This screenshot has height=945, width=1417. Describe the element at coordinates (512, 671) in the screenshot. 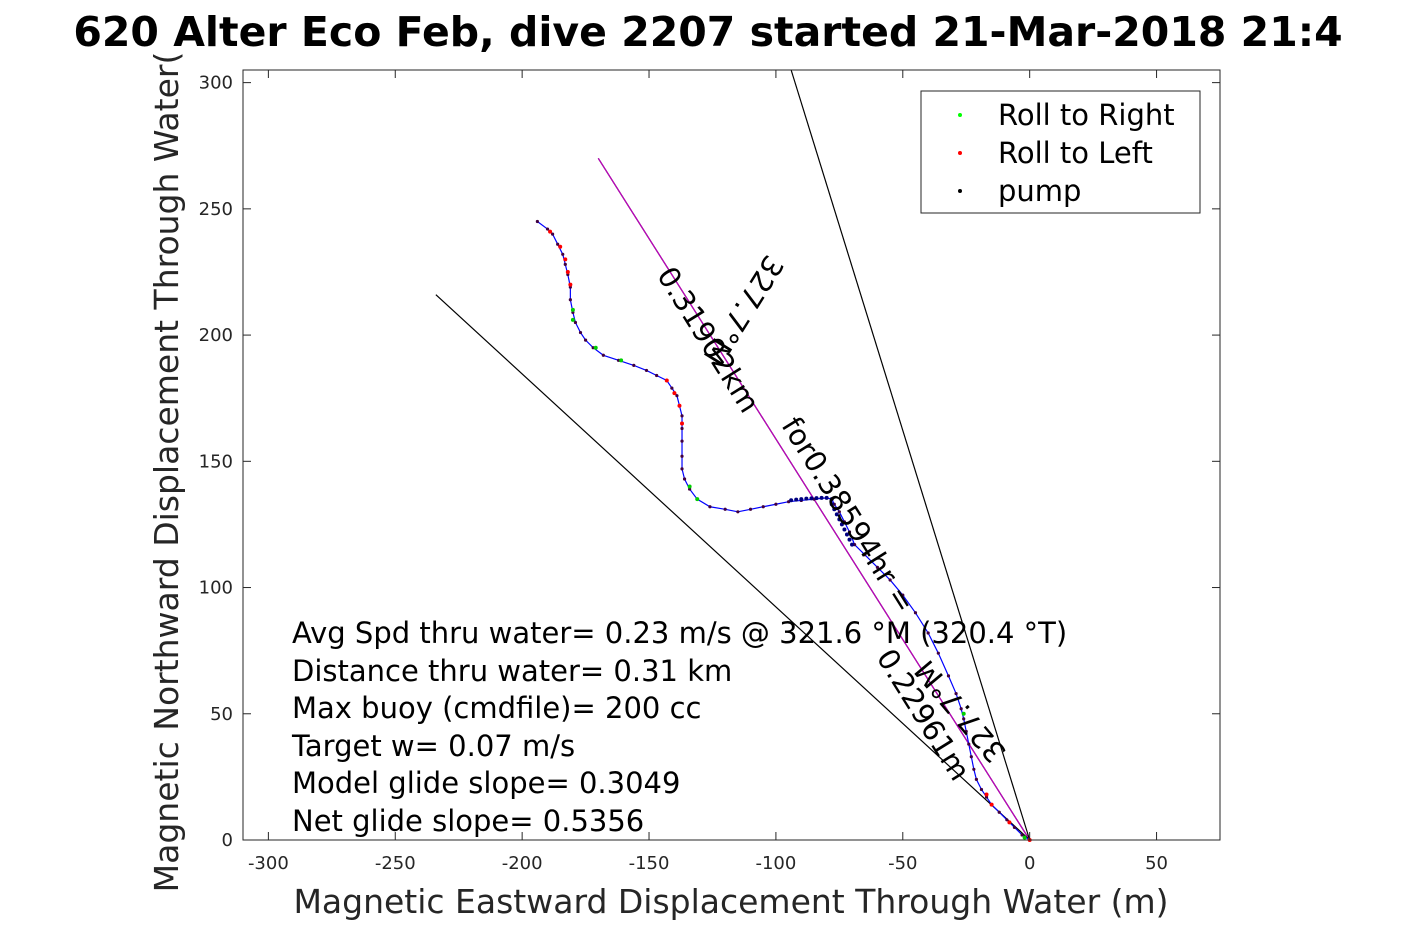

I see `info-distance: Distance thru water= 0.31 km` at that location.